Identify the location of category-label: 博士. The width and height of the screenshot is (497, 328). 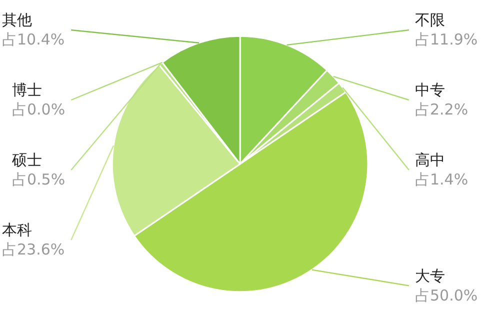
(27, 90).